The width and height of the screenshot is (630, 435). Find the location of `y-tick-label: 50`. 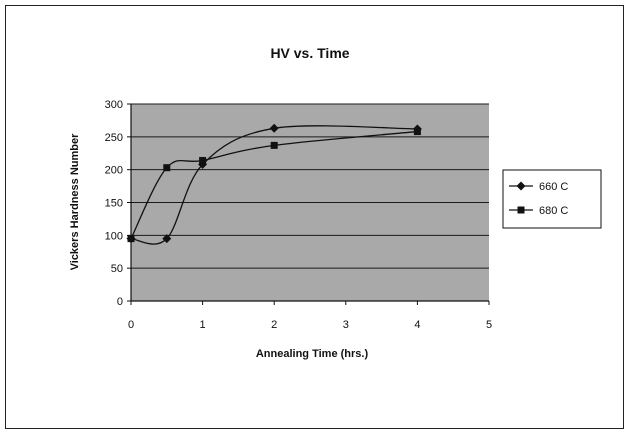

y-tick-label: 50 is located at coordinates (117, 269).